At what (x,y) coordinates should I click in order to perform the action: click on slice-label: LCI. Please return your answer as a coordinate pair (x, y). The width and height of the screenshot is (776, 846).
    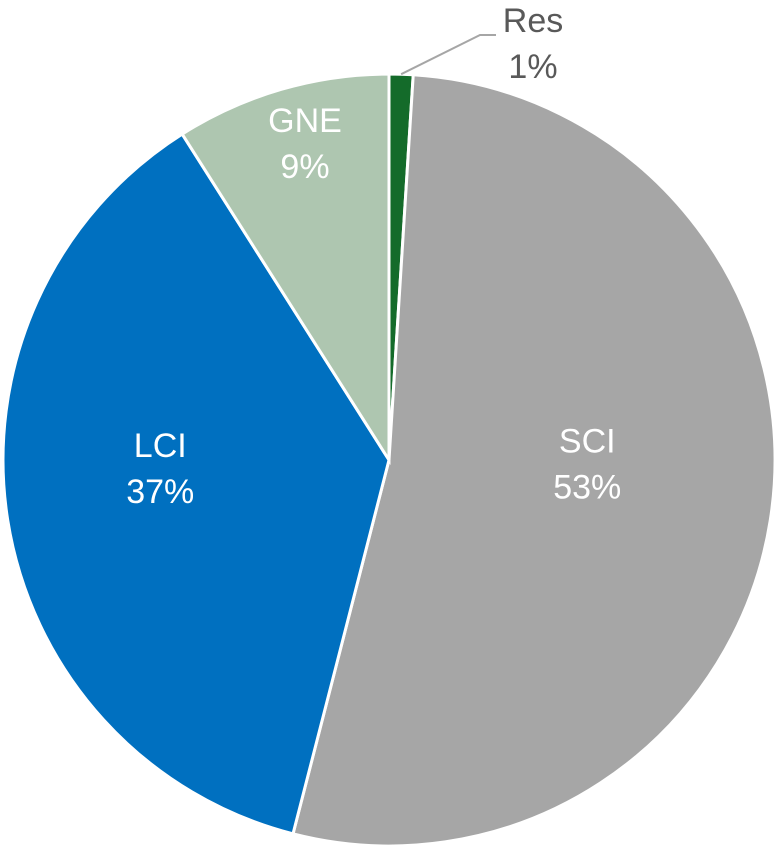
    Looking at the image, I should click on (160, 446).